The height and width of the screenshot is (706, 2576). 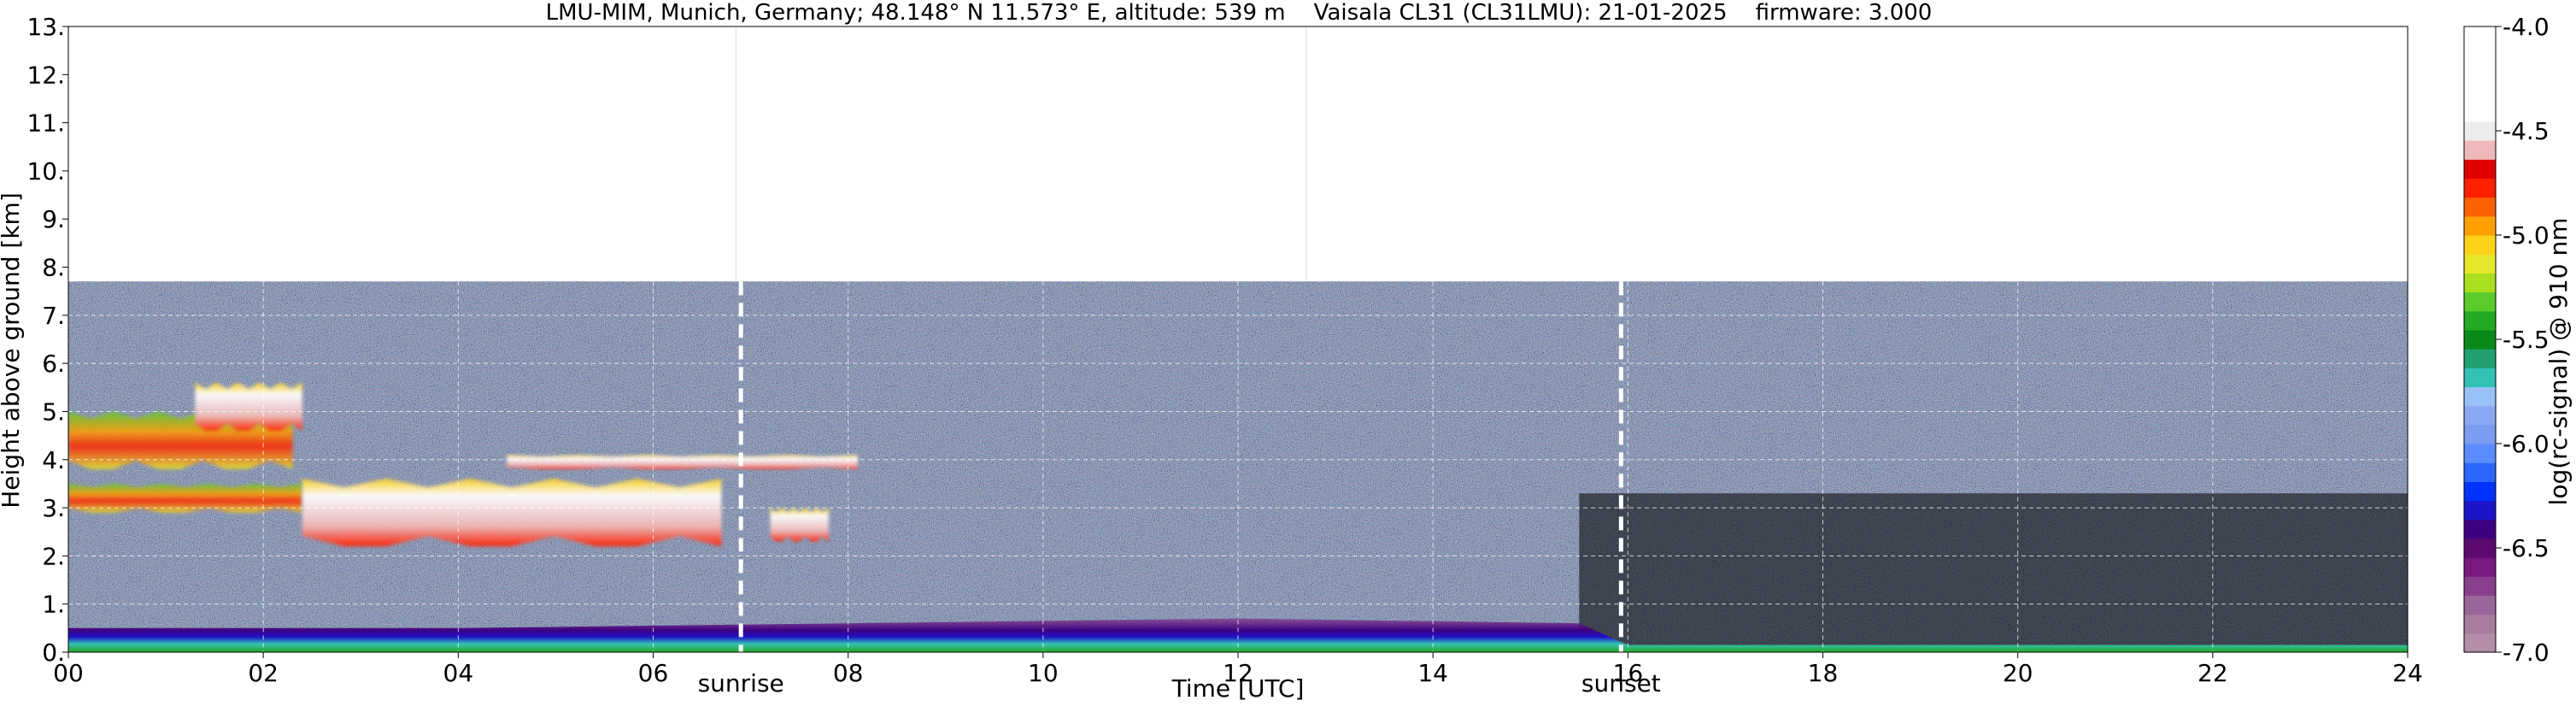 I want to click on y-tick-label: 3., so click(x=53, y=508).